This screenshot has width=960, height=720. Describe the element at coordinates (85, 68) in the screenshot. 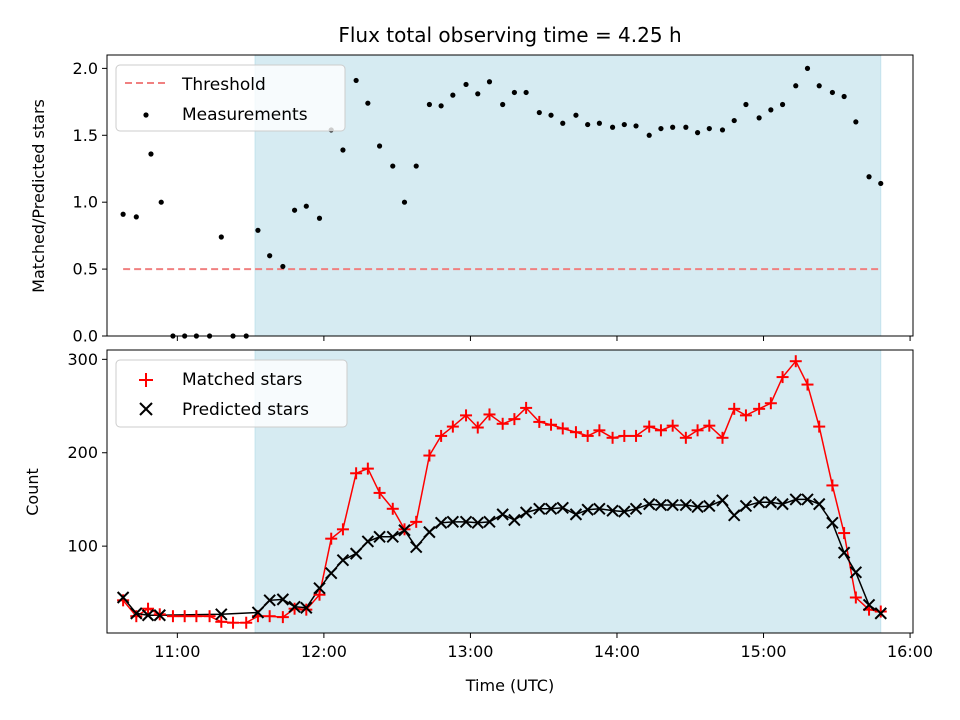

I see `y-tick-label: 2.0` at that location.